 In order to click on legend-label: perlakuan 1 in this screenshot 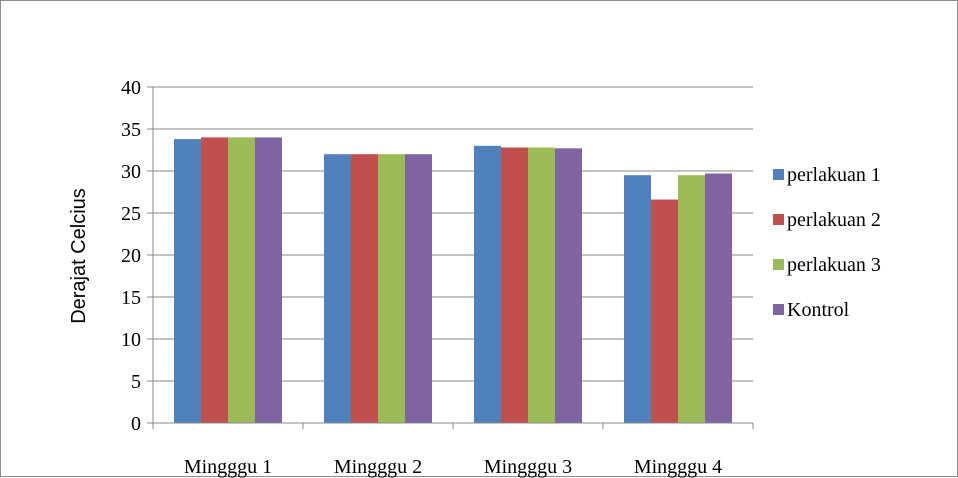, I will do `click(834, 175)`.